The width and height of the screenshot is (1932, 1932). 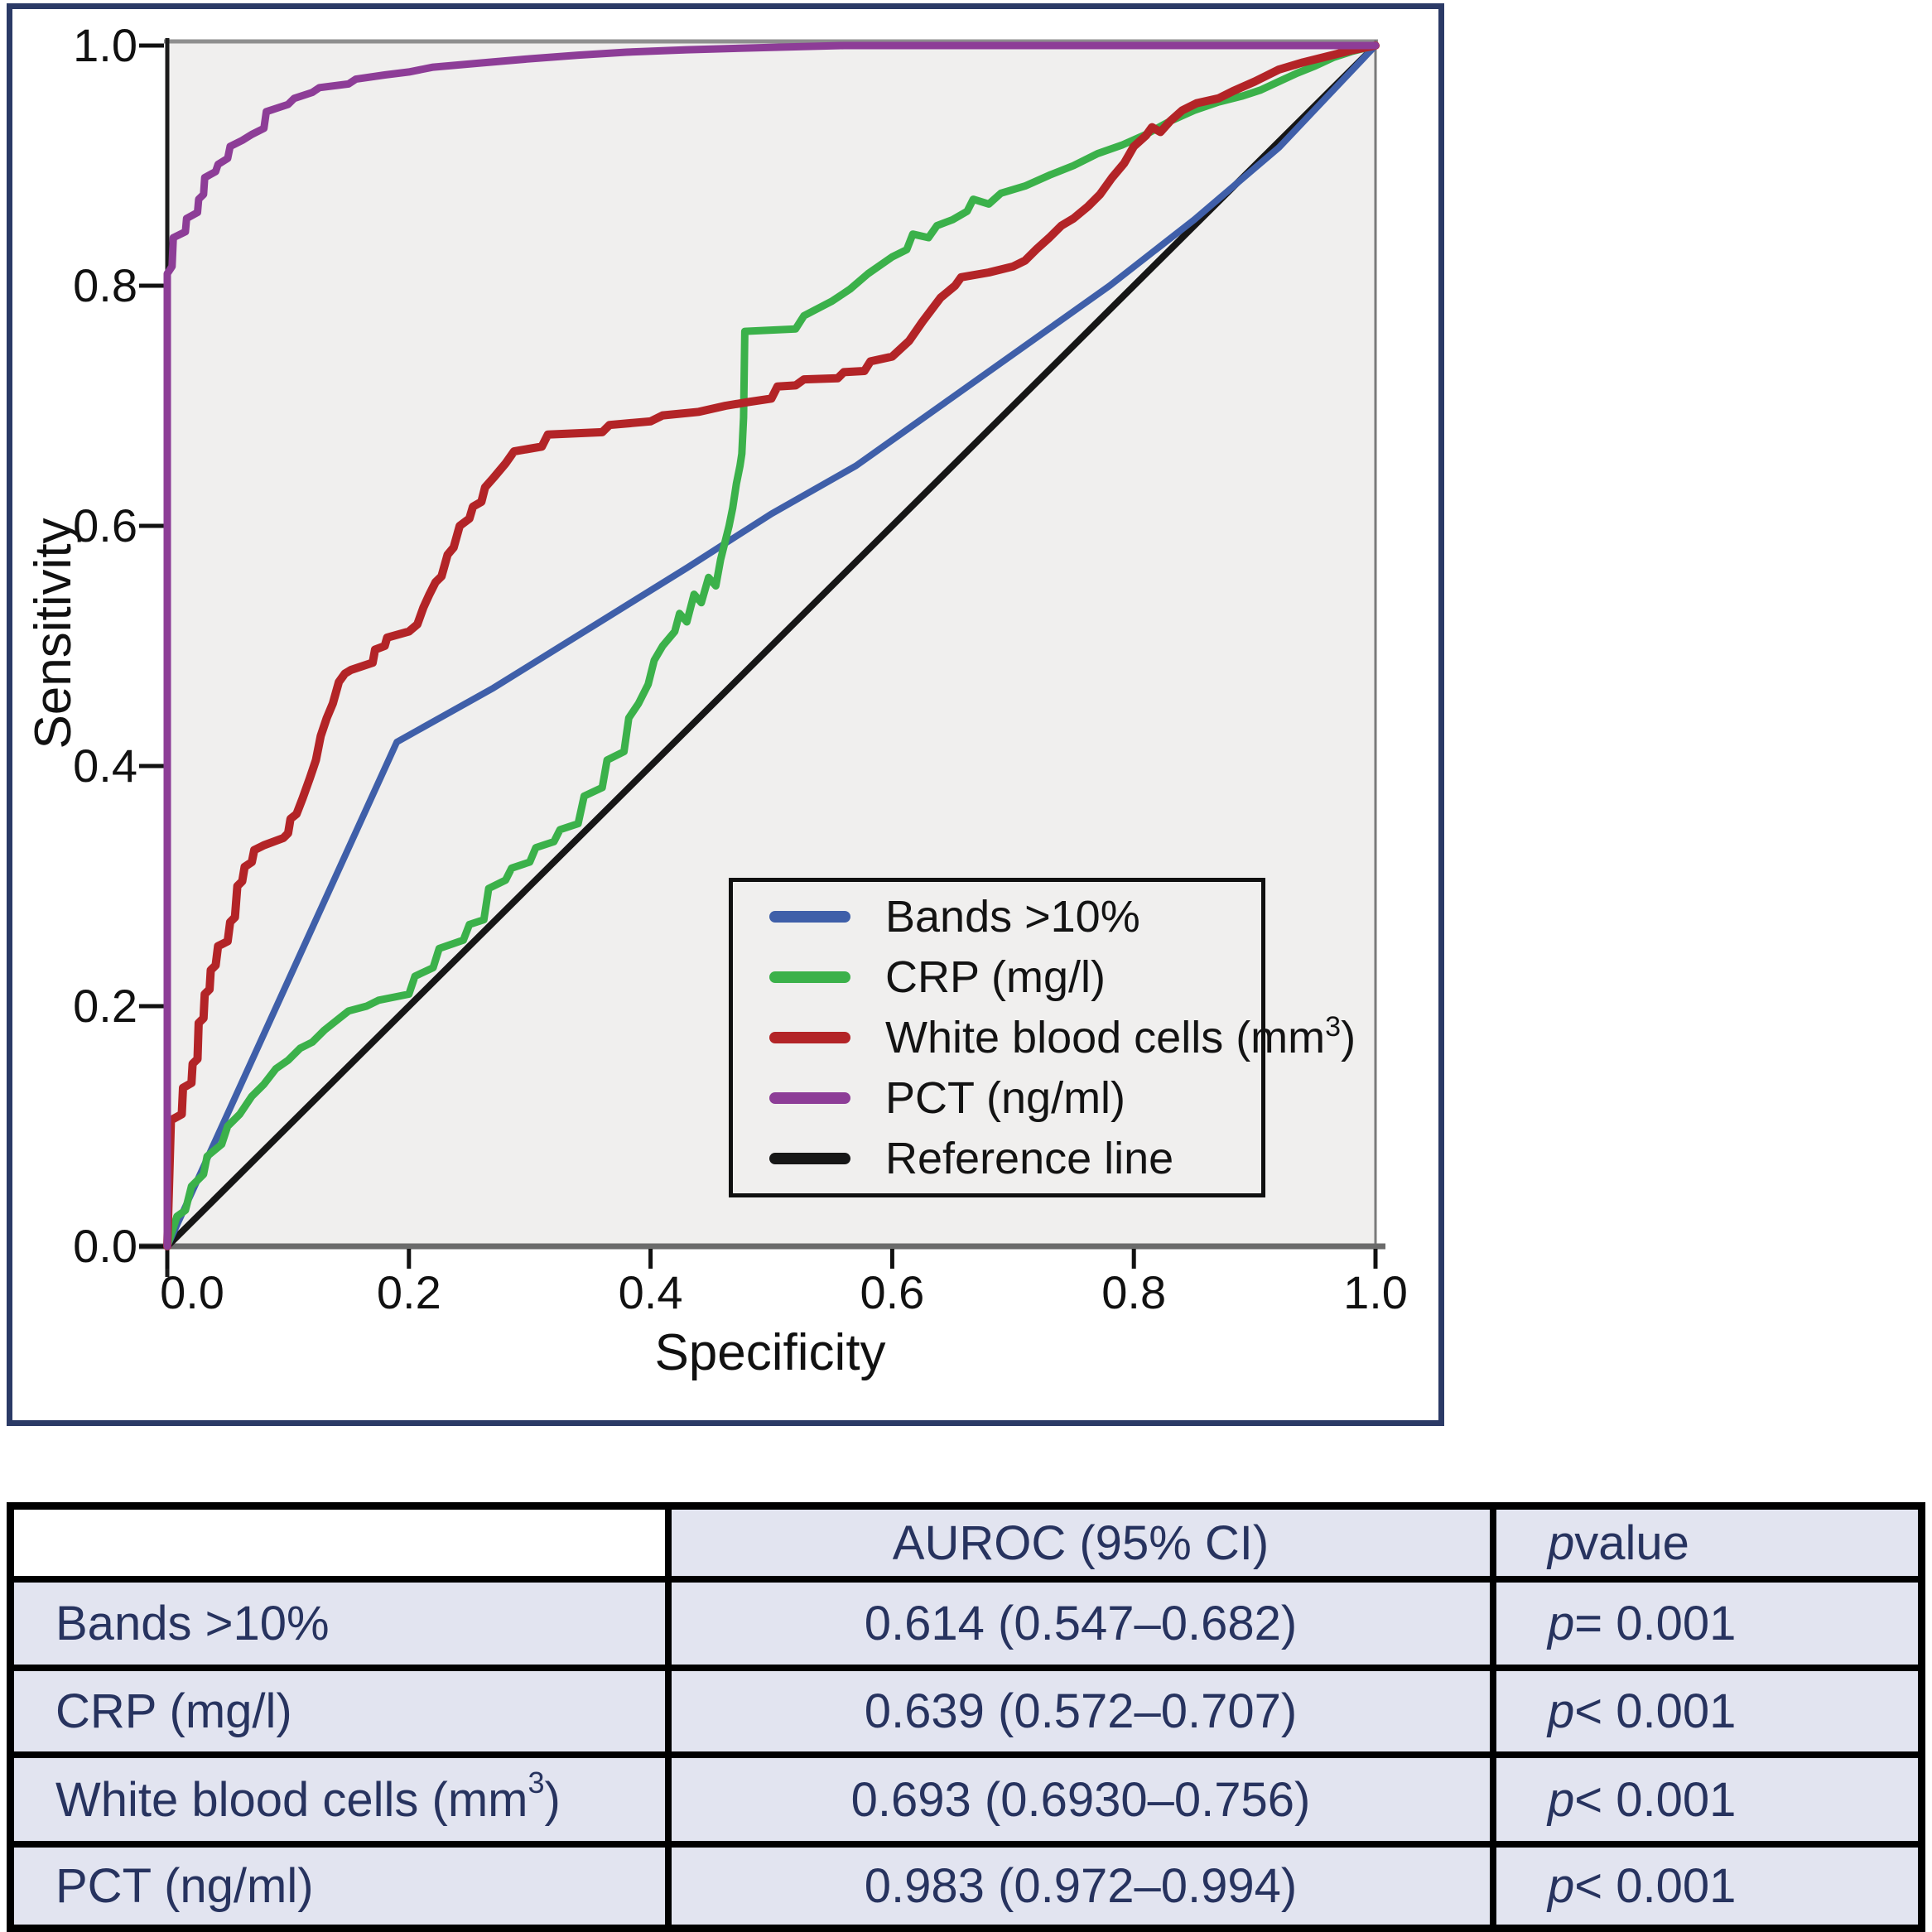 I want to click on y-tick-label: 0.2, so click(x=105, y=1006).